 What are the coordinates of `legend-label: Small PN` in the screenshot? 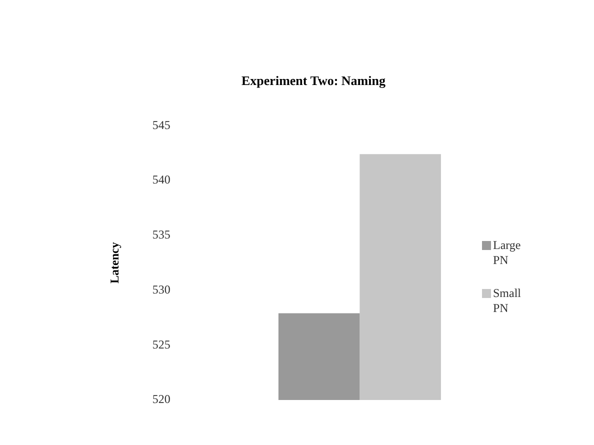 It's located at (507, 301).